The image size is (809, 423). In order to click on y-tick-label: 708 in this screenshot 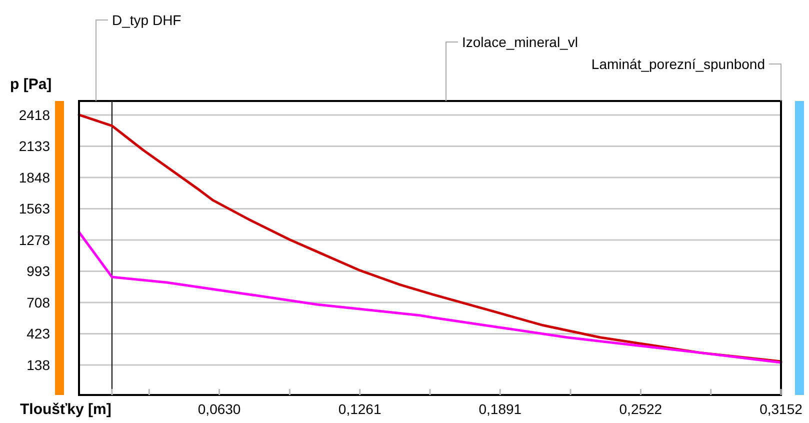, I will do `click(38, 302)`.